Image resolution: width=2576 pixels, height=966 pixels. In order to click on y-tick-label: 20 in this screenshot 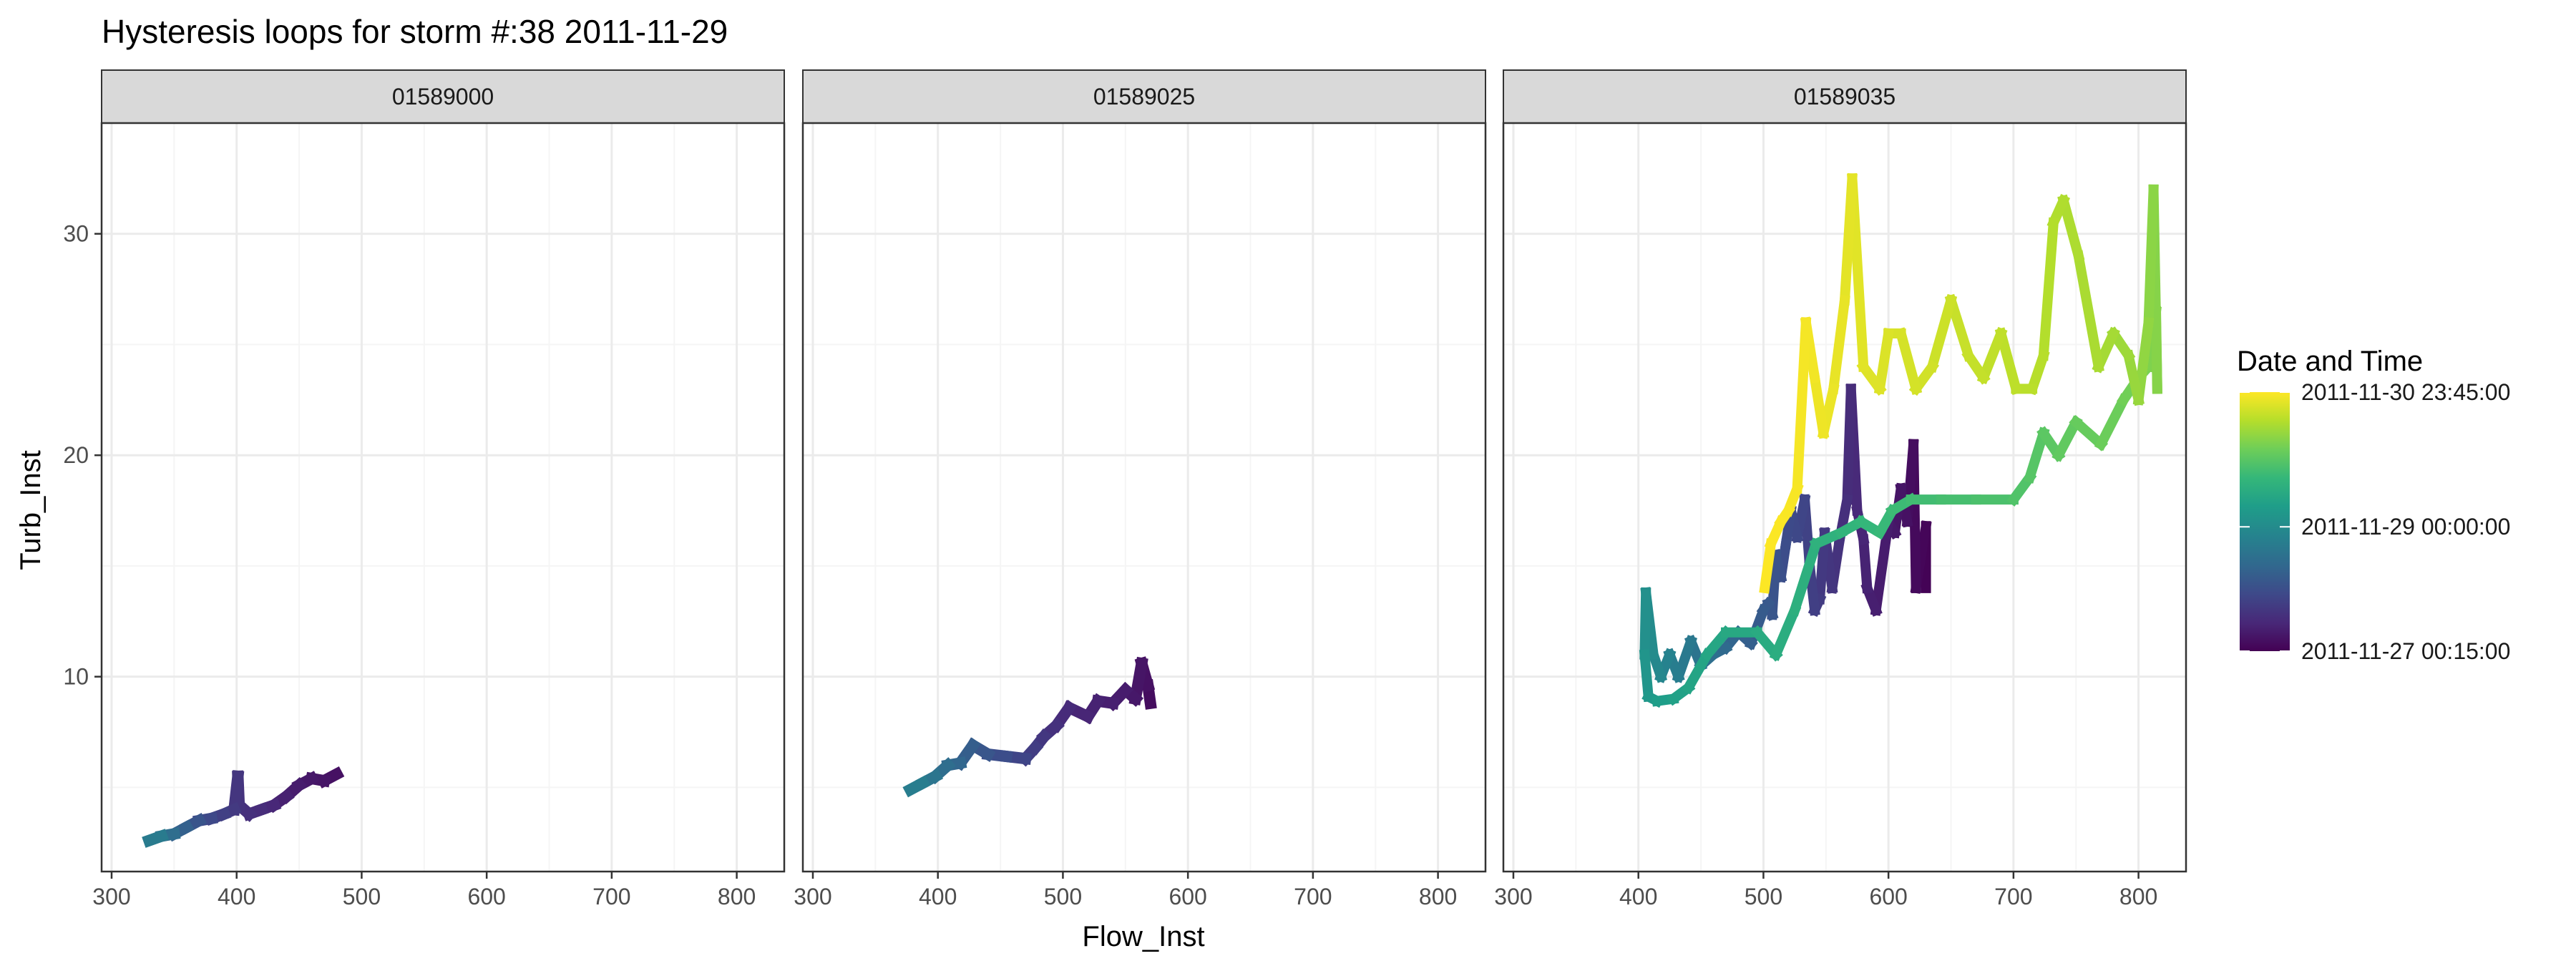, I will do `click(76, 455)`.